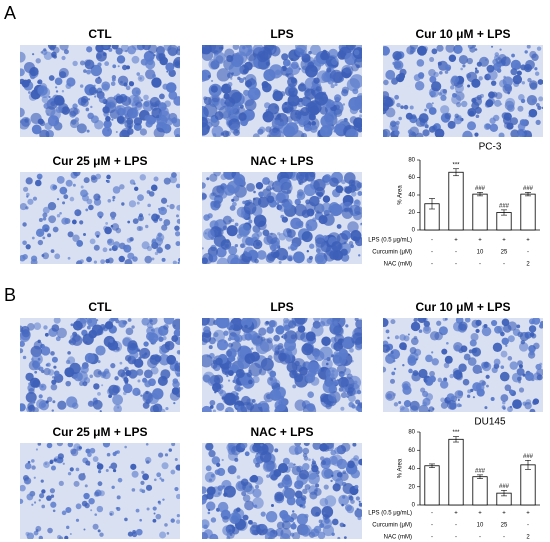 Image resolution: width=550 pixels, height=542 pixels. I want to click on bar, so click(480, 491).